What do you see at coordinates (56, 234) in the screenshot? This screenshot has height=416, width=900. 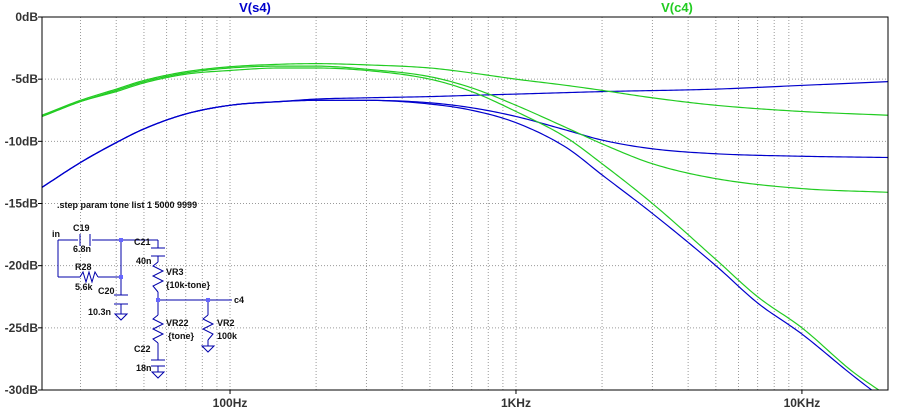 I see `node-in-label: in` at bounding box center [56, 234].